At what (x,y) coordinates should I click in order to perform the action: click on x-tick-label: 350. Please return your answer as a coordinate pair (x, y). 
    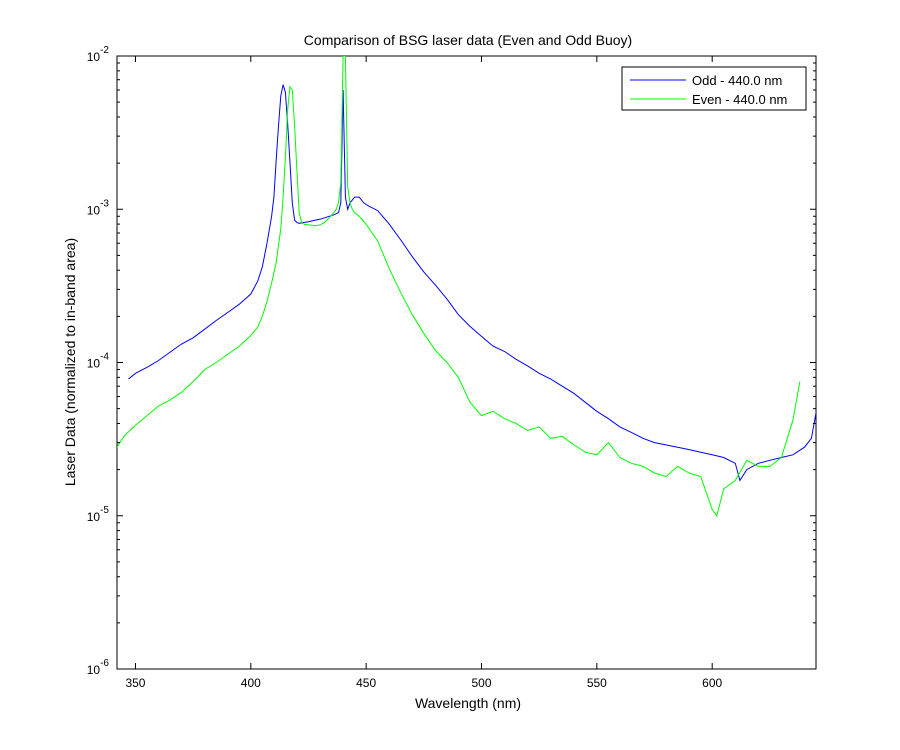
    Looking at the image, I should click on (135, 683).